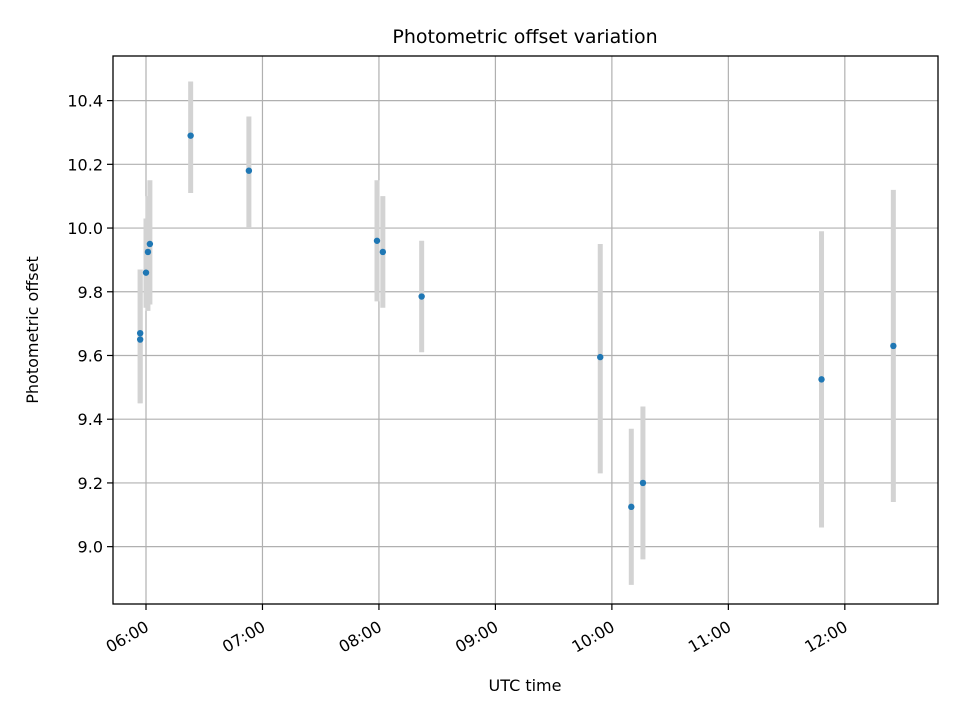  What do you see at coordinates (709, 637) in the screenshot?
I see `x-tick-label: 11:00` at bounding box center [709, 637].